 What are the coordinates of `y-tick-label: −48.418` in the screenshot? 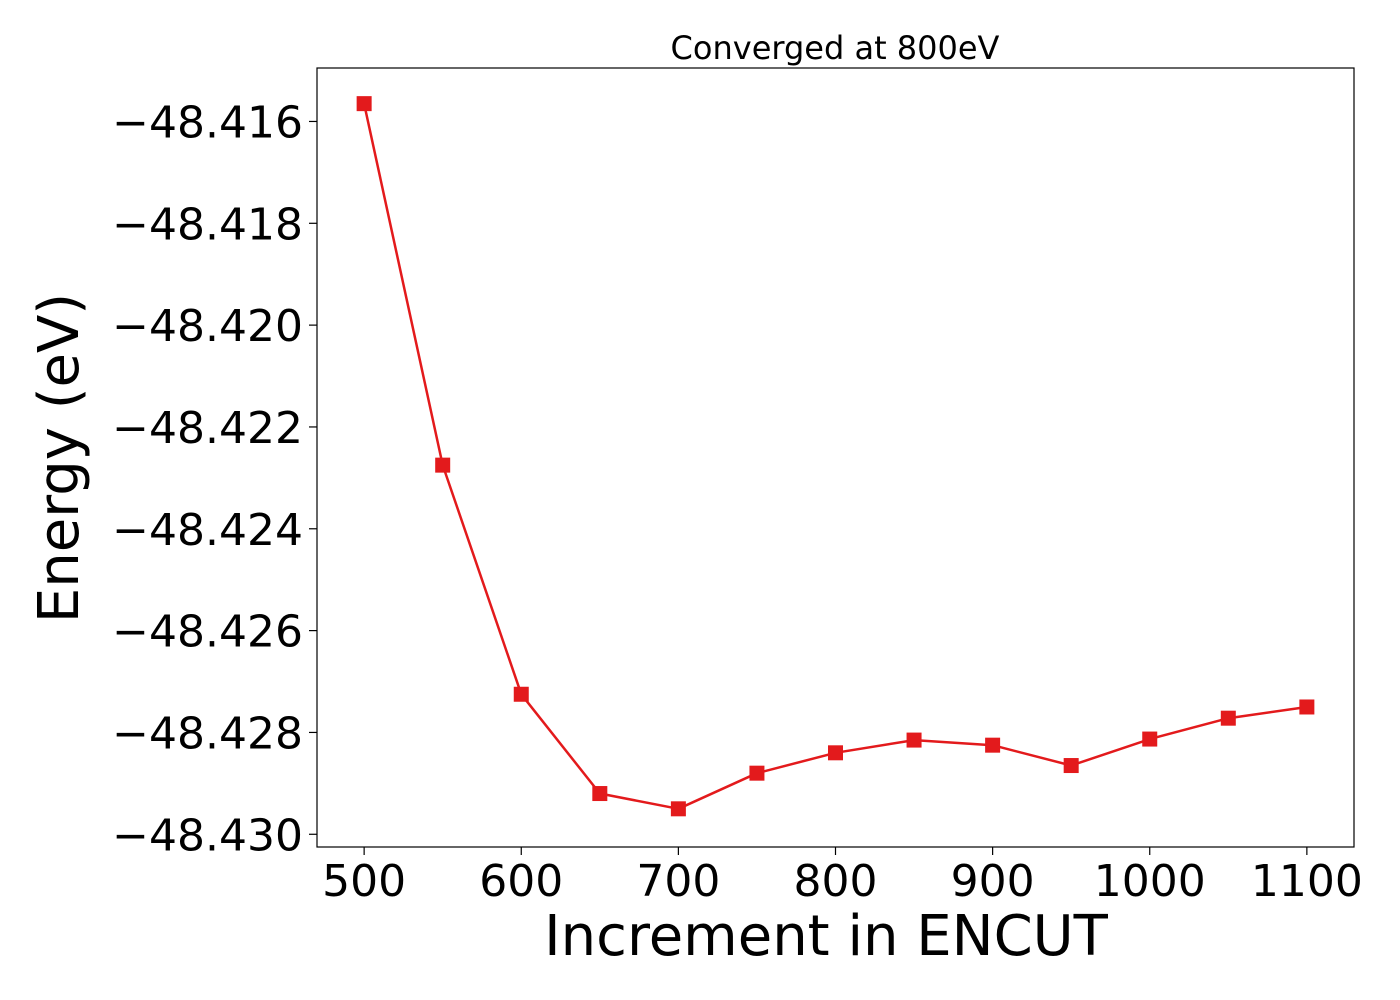 It's located at (207, 224).